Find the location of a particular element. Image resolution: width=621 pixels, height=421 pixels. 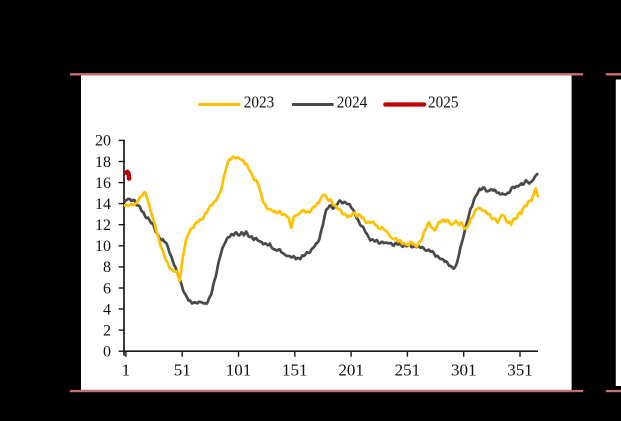

svg-text: 8 is located at coordinates (107, 267).